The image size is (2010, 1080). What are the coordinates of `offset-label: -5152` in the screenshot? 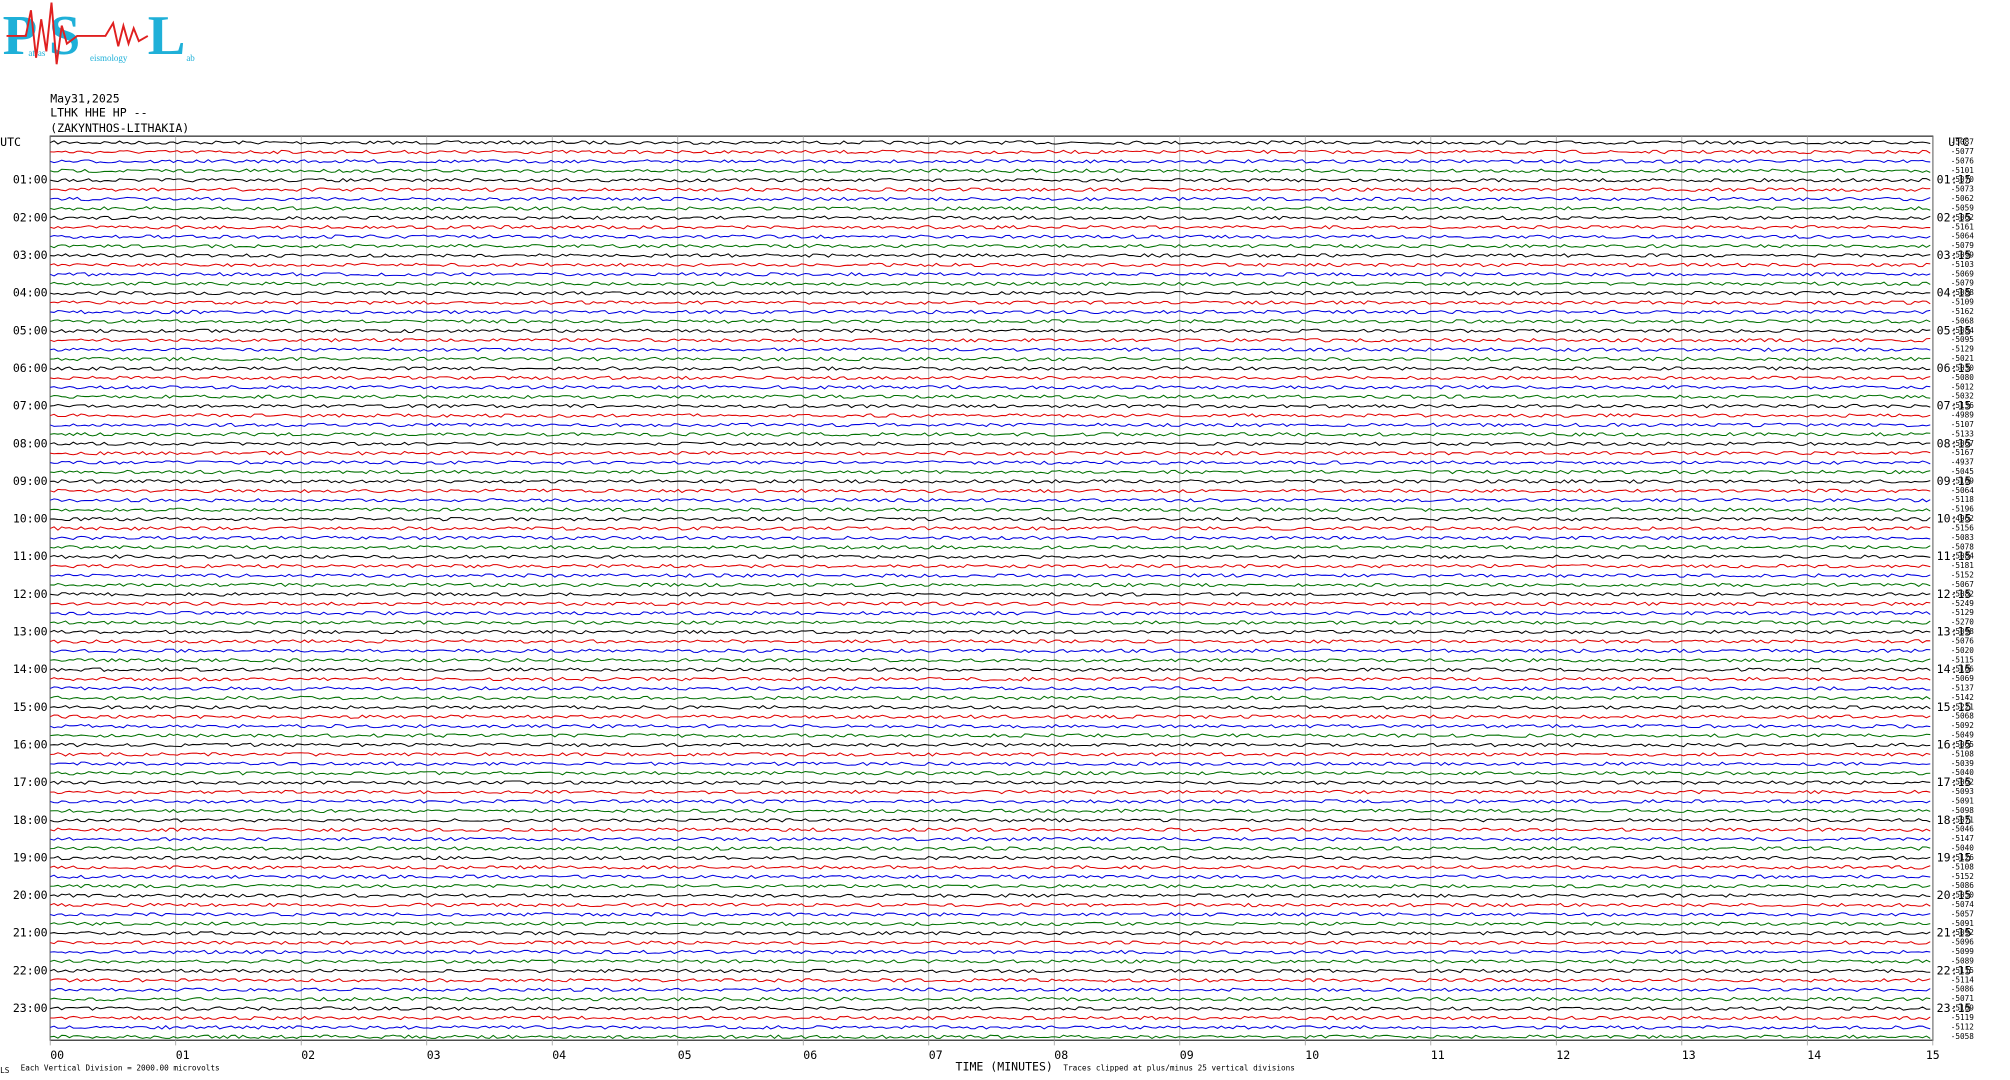 It's located at (1962, 876).